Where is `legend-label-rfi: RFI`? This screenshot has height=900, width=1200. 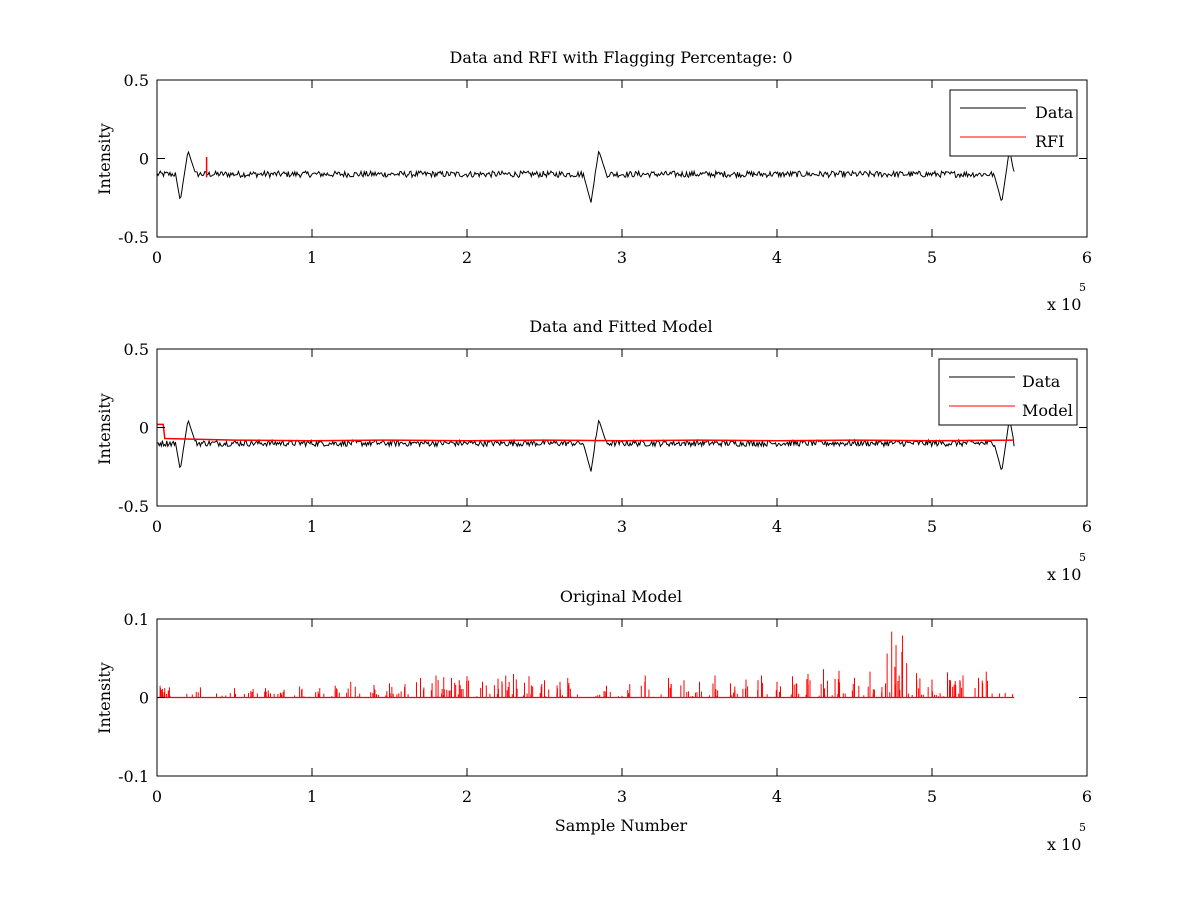 legend-label-rfi: RFI is located at coordinates (1049, 141).